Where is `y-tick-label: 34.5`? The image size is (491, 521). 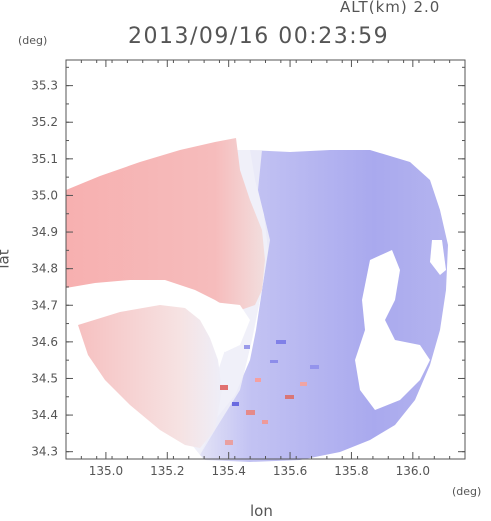
y-tick-label: 34.5 is located at coordinates (44, 378).